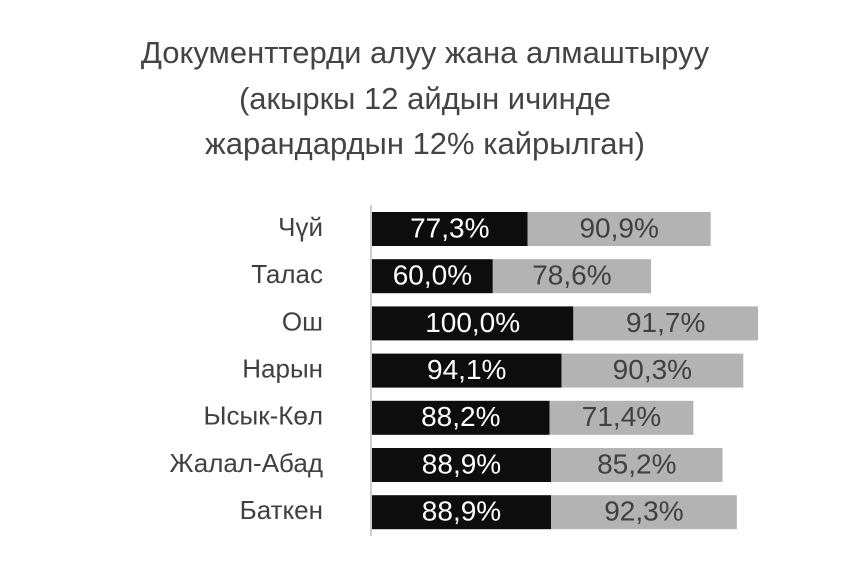 Image resolution: width=849 pixels, height=561 pixels. I want to click on value-label: 91,7%, so click(665, 322).